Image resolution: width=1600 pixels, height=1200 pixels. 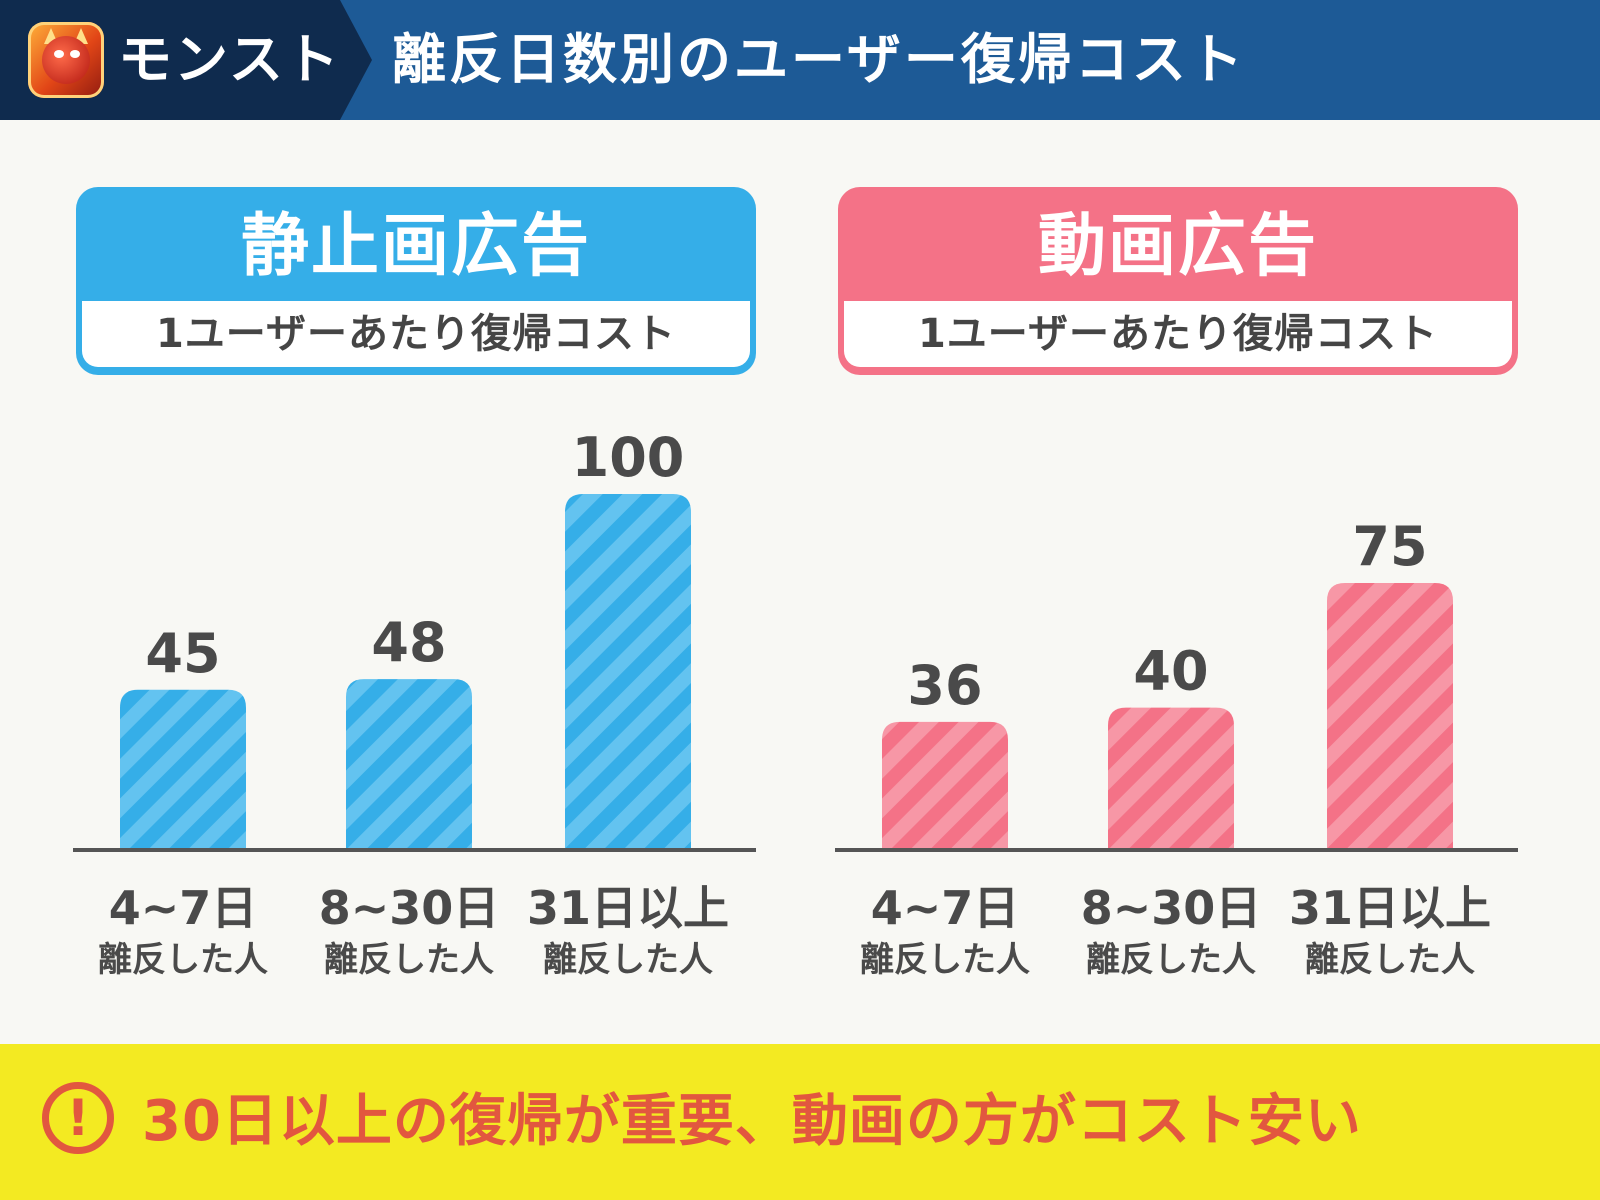 I want to click on page-title: 離反日数別のユーザー復帰コスト, so click(x=819, y=59).